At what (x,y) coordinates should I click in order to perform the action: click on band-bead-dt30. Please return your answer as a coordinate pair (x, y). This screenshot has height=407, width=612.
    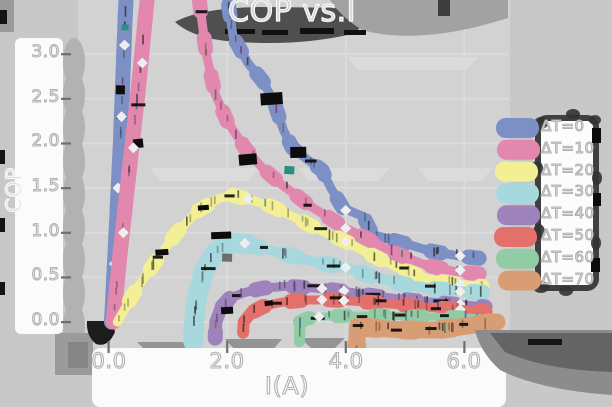
    Looking at the image, I should click on (338, 292).